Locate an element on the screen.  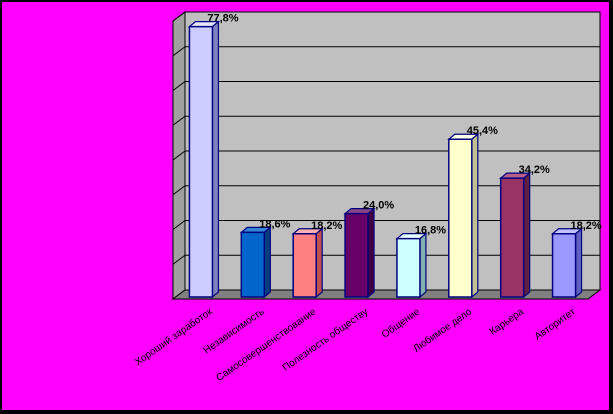
data-label: 45,4% is located at coordinates (482, 131).